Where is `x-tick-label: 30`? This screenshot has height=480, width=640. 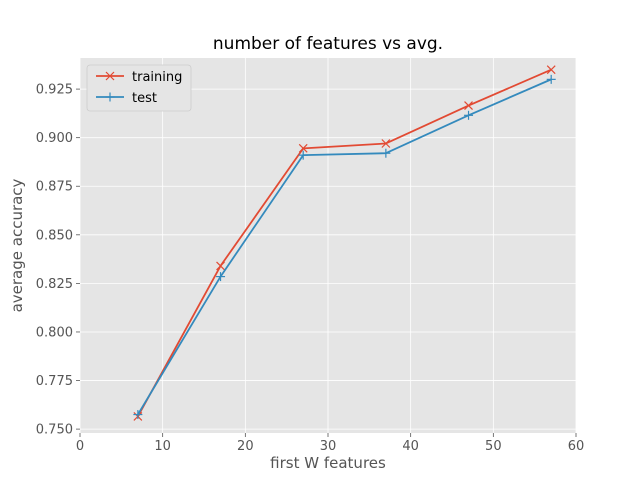
x-tick-label: 30 is located at coordinates (328, 446).